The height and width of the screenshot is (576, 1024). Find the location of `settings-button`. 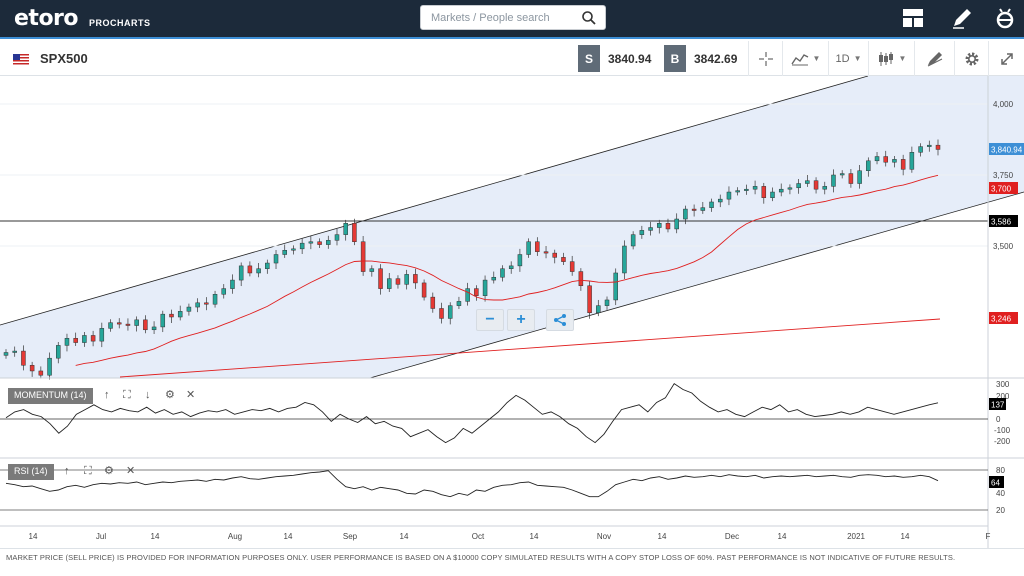

settings-button is located at coordinates (971, 58).